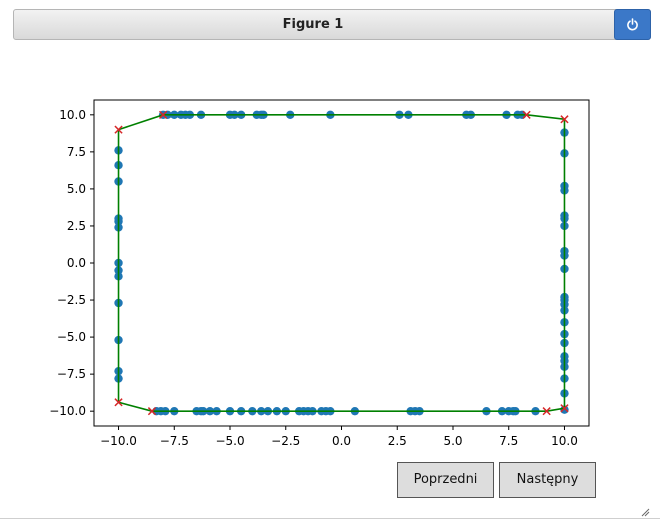  I want to click on x-tick-label: −10.0, so click(118, 441).